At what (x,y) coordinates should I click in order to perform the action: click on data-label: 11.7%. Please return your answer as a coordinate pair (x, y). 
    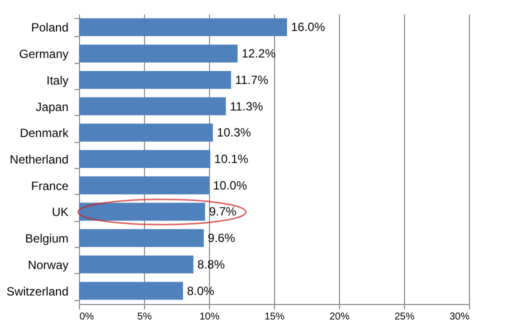
    Looking at the image, I should click on (252, 79).